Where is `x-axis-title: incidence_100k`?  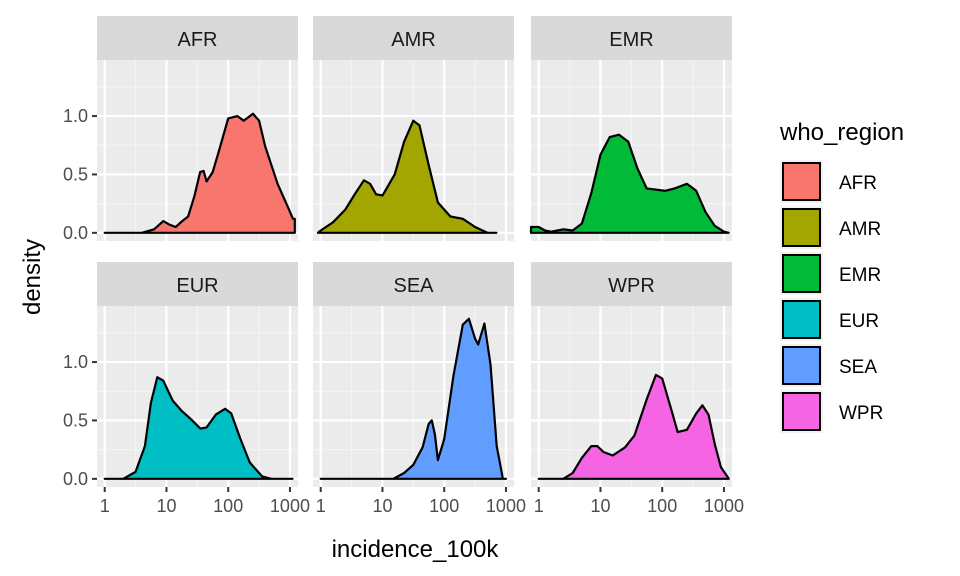
x-axis-title: incidence_100k is located at coordinates (416, 549).